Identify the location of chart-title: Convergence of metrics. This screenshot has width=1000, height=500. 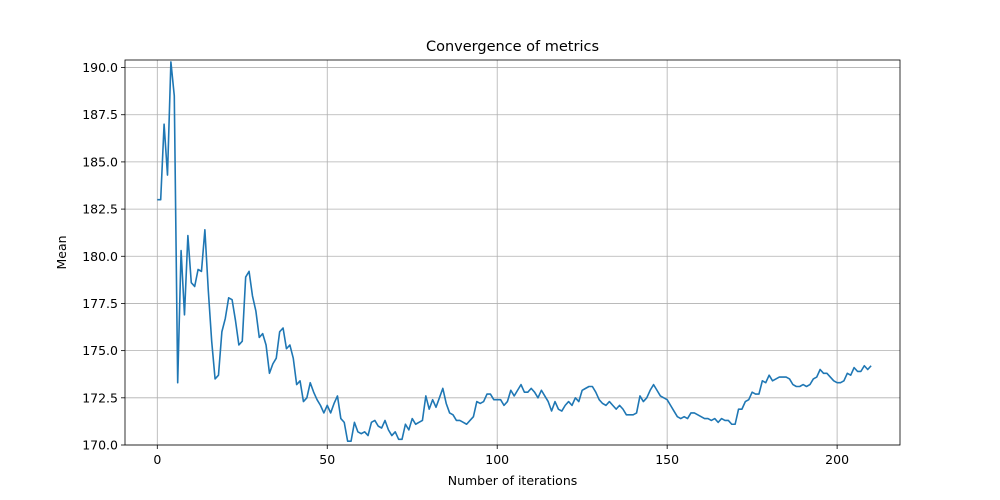
(512, 47).